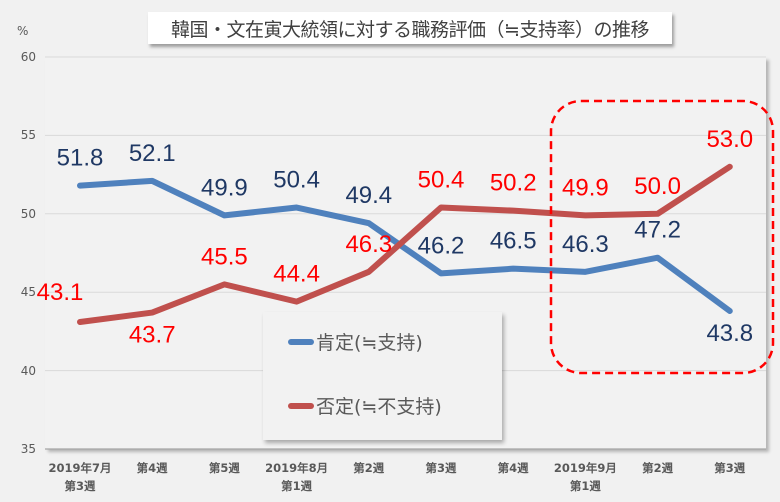 The width and height of the screenshot is (780, 502). I want to click on data-label: 50.0, so click(657, 186).